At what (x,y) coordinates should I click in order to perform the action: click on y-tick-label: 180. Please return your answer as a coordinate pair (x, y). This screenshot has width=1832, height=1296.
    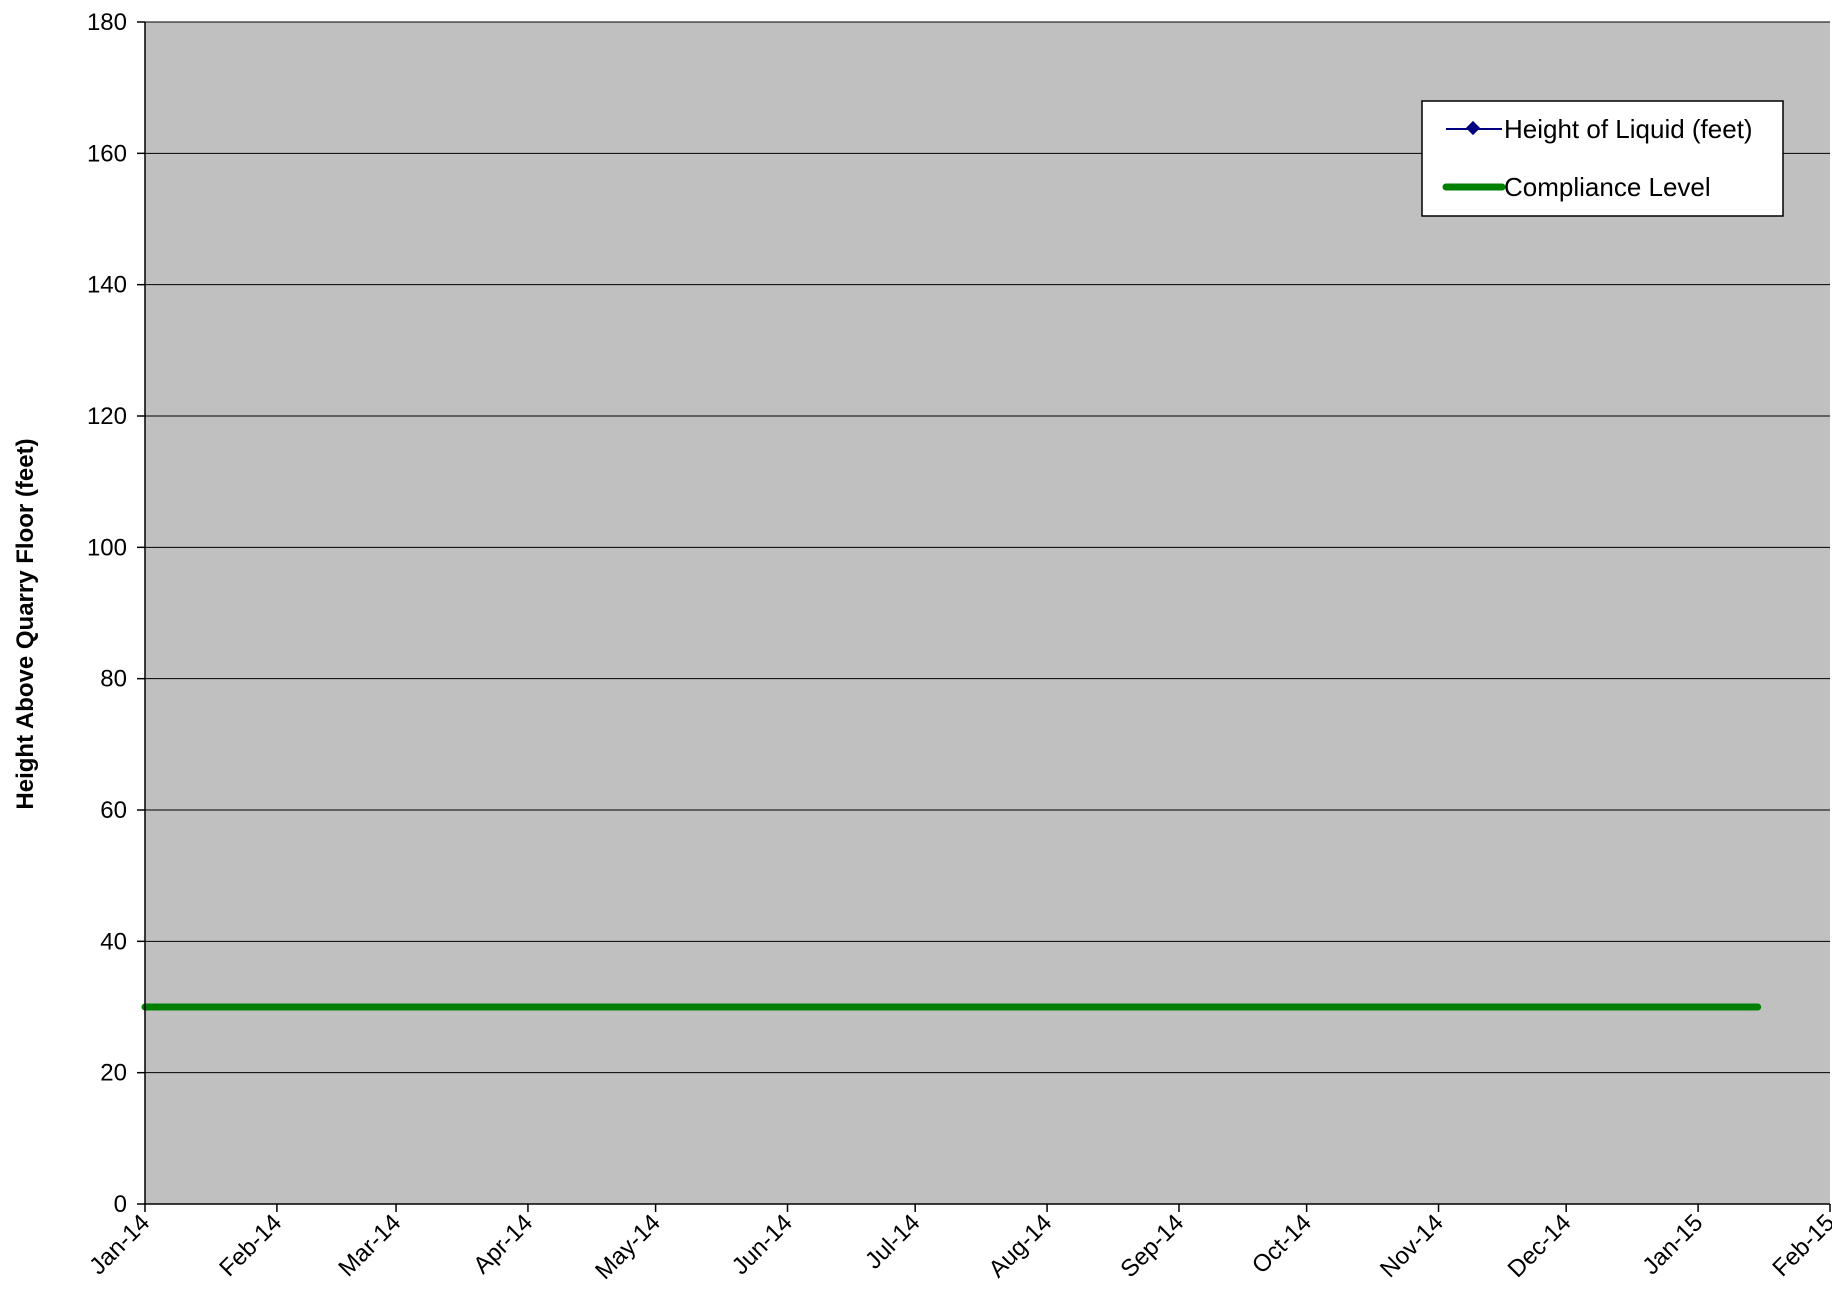
    Looking at the image, I should click on (107, 22).